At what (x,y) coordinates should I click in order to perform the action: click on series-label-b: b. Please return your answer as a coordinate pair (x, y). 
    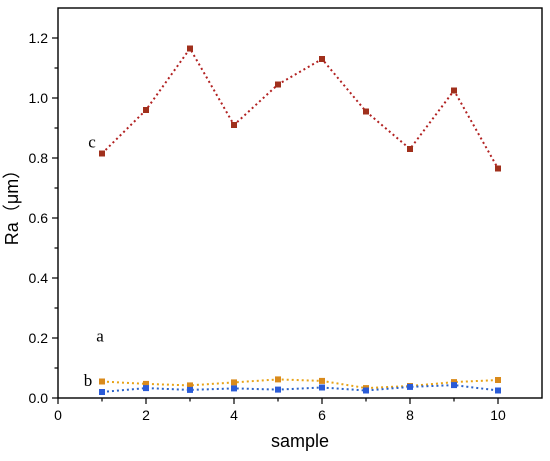
    Looking at the image, I should click on (88, 380).